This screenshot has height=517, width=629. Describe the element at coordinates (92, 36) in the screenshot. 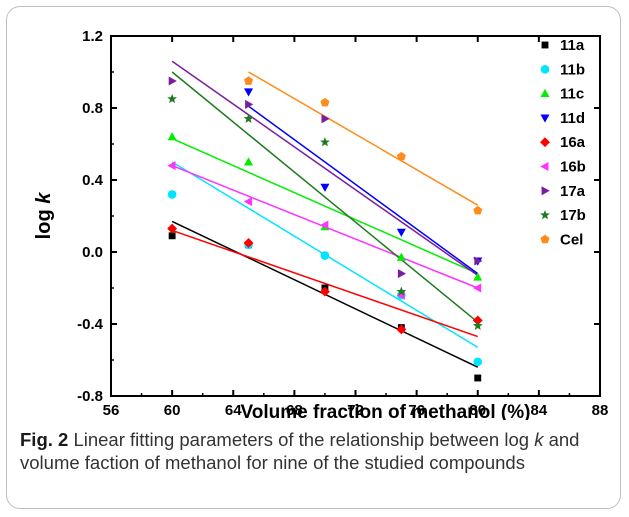

I see `y-tick-label-5: 1.2` at that location.